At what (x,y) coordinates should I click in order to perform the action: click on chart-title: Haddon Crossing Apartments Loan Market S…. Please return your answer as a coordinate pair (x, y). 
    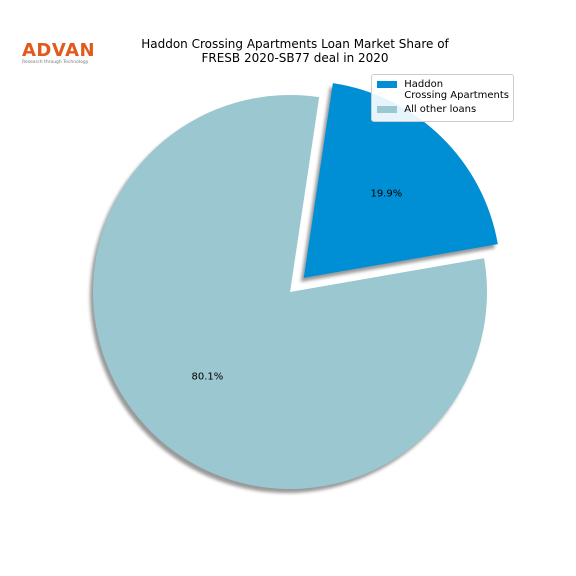
    Looking at the image, I should click on (295, 51).